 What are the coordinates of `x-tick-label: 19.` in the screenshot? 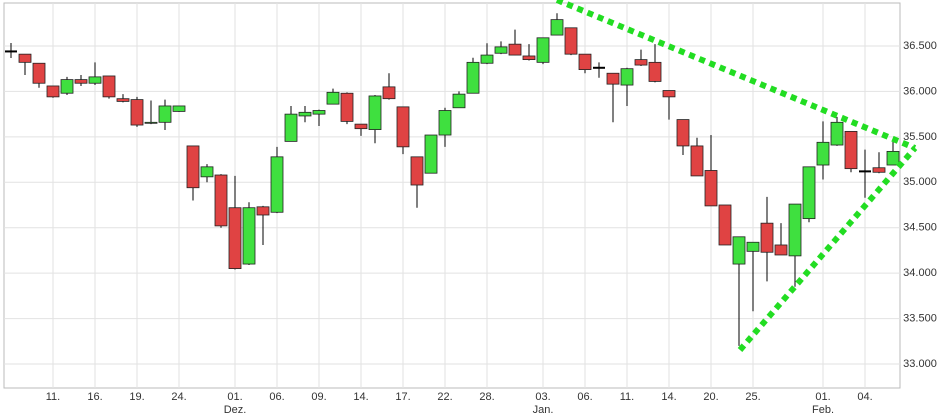 It's located at (136, 397).